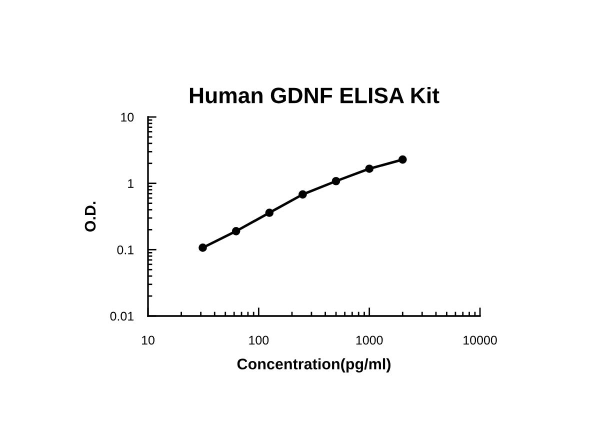  What do you see at coordinates (122, 316) in the screenshot?
I see `y-tick-label: 0.01` at bounding box center [122, 316].